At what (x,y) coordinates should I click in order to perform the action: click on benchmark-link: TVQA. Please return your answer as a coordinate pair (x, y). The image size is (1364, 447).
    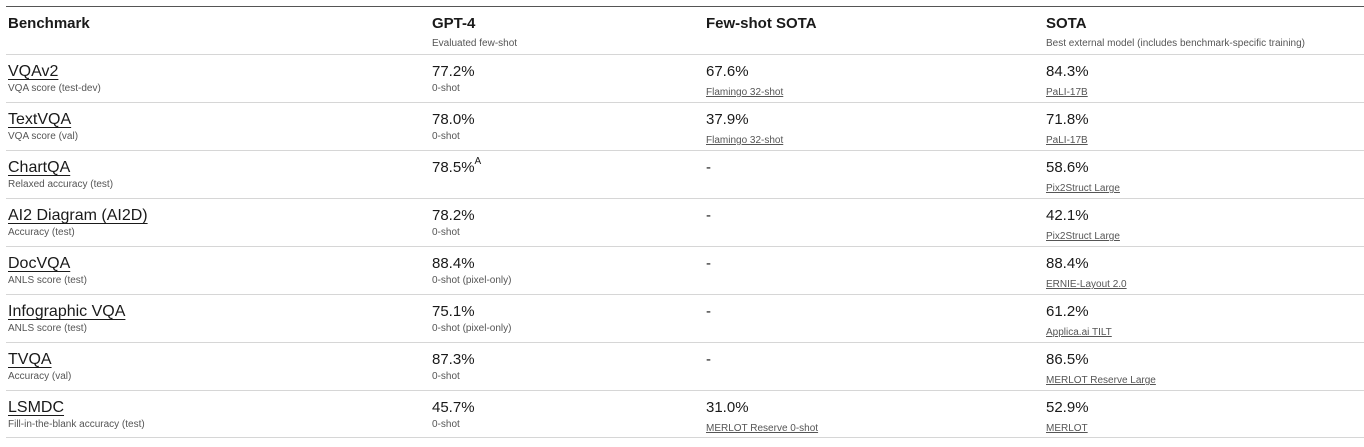
    Looking at the image, I should click on (30, 359).